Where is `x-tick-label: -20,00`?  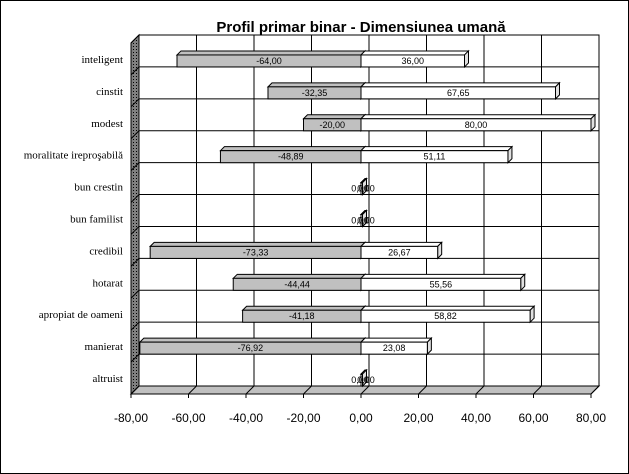 x-tick-label: -20,00 is located at coordinates (303, 418).